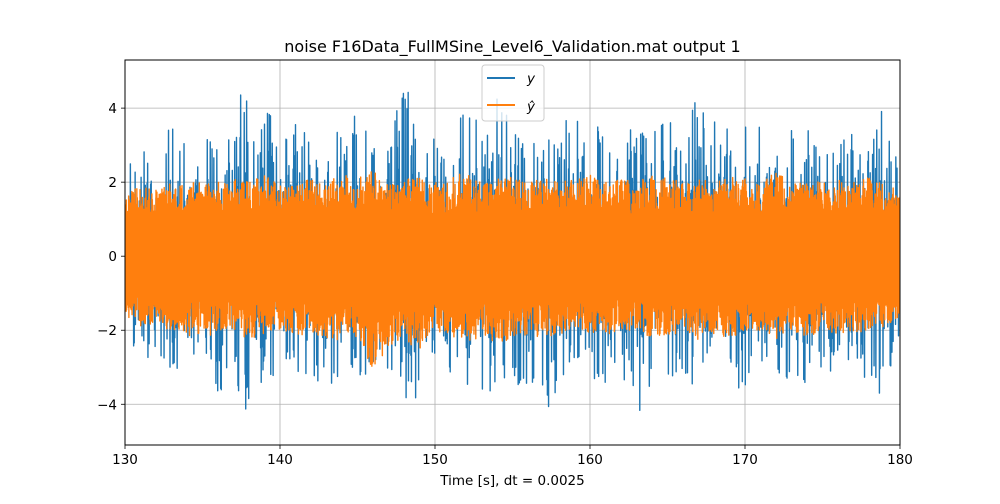  What do you see at coordinates (112, 183) in the screenshot?
I see `y-tick-label: 2` at bounding box center [112, 183].